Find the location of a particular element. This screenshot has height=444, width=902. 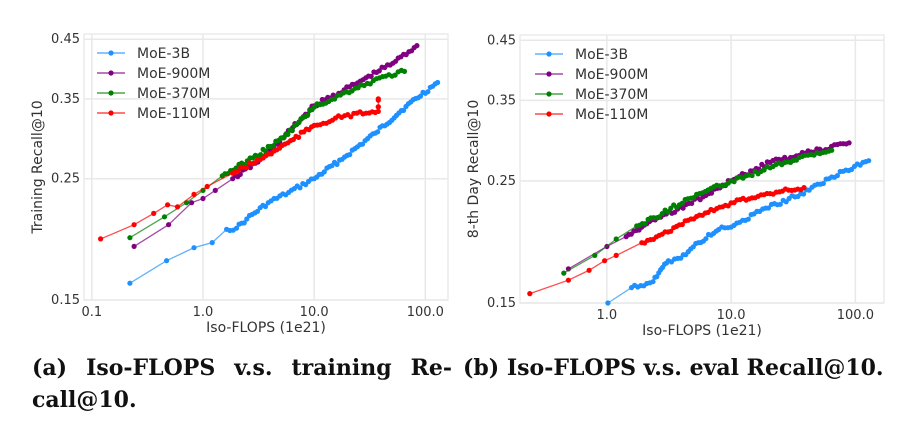

caption-a-line1: (a) Iso-FLOPS v.s. training Re- is located at coordinates (242, 368).